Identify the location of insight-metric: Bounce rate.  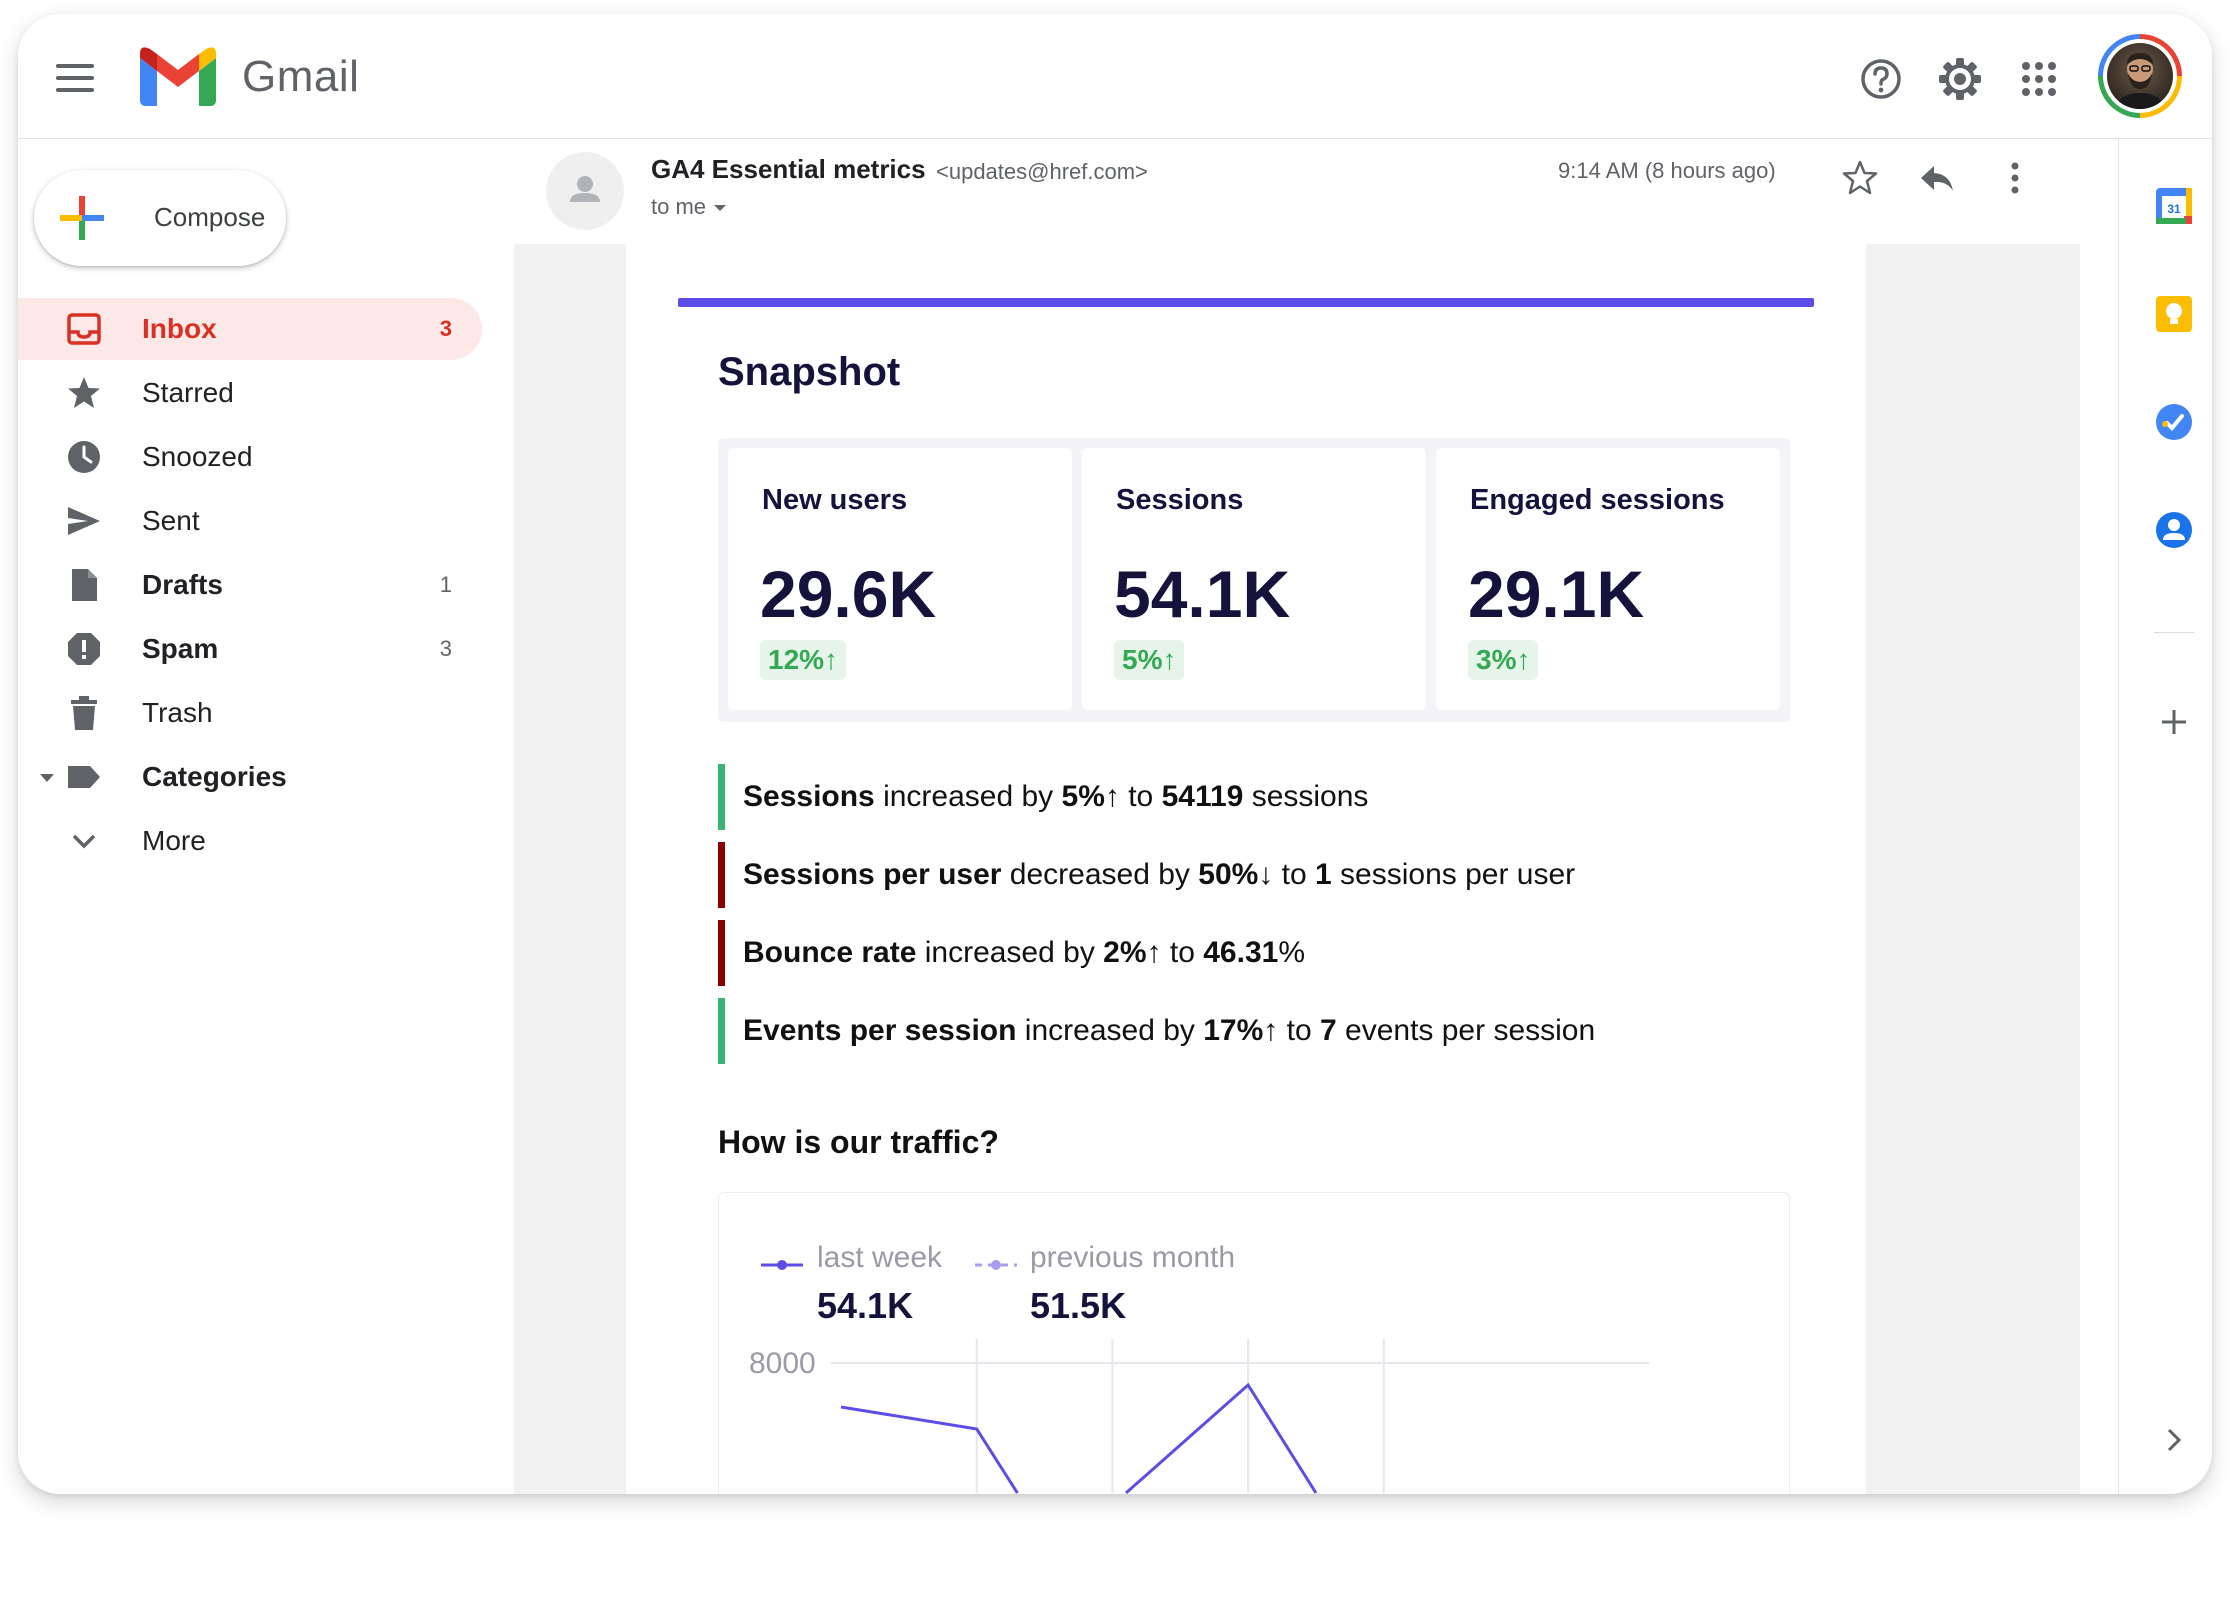
(830, 952).